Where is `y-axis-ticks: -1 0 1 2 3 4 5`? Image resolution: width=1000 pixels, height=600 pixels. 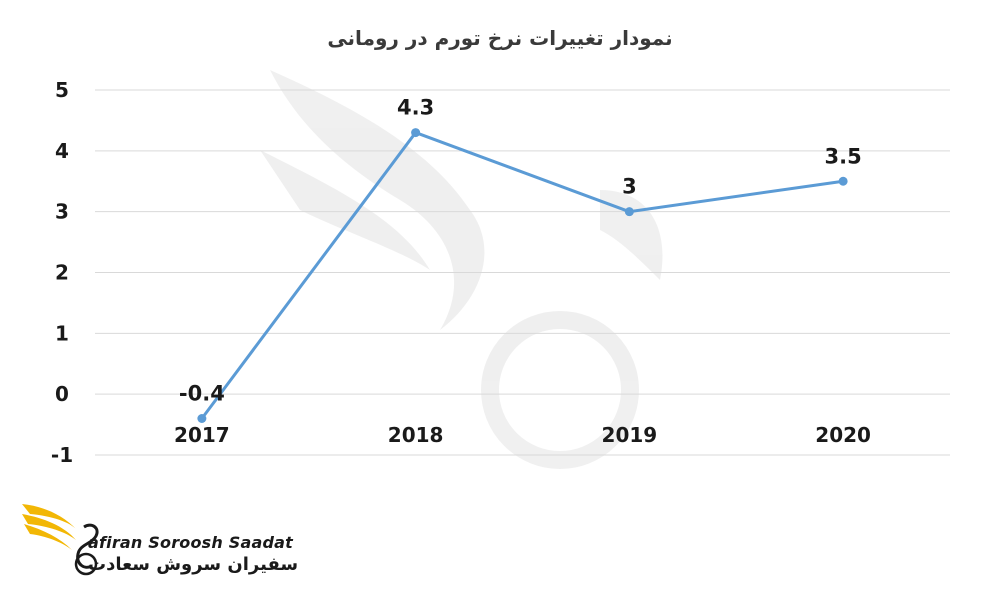
y-axis-ticks: -1 0 1 2 3 4 5 is located at coordinates (62, 272).